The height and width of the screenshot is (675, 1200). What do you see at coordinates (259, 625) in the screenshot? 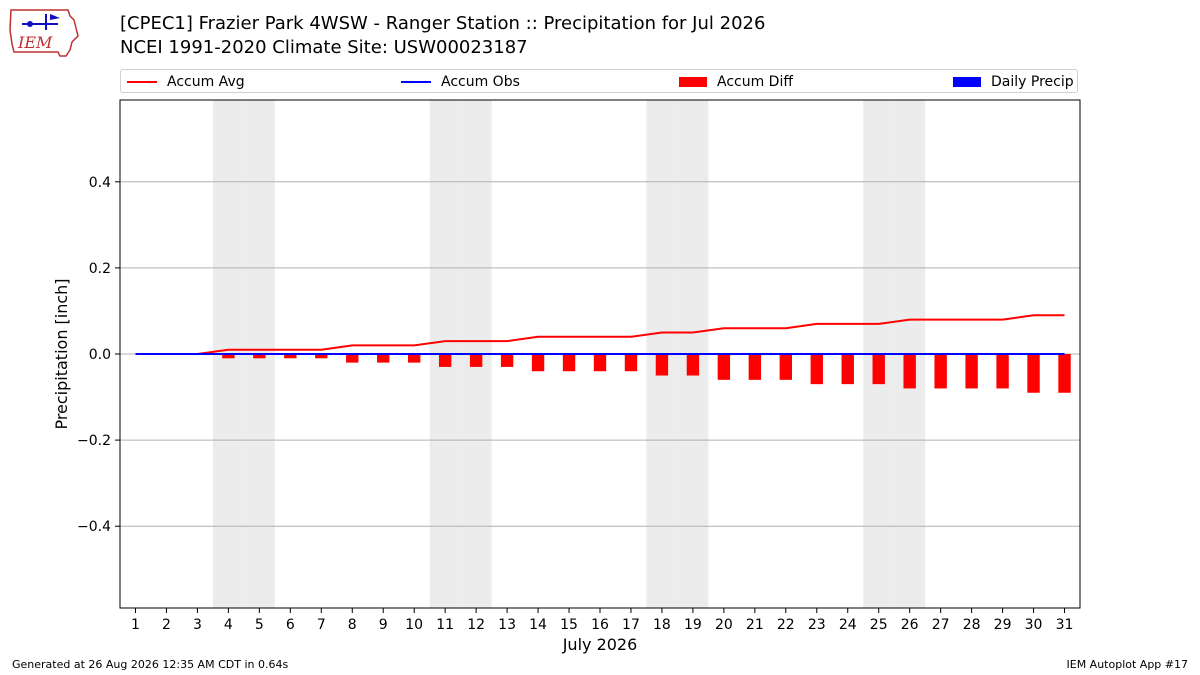
I see `x-tick-label: 5` at bounding box center [259, 625].